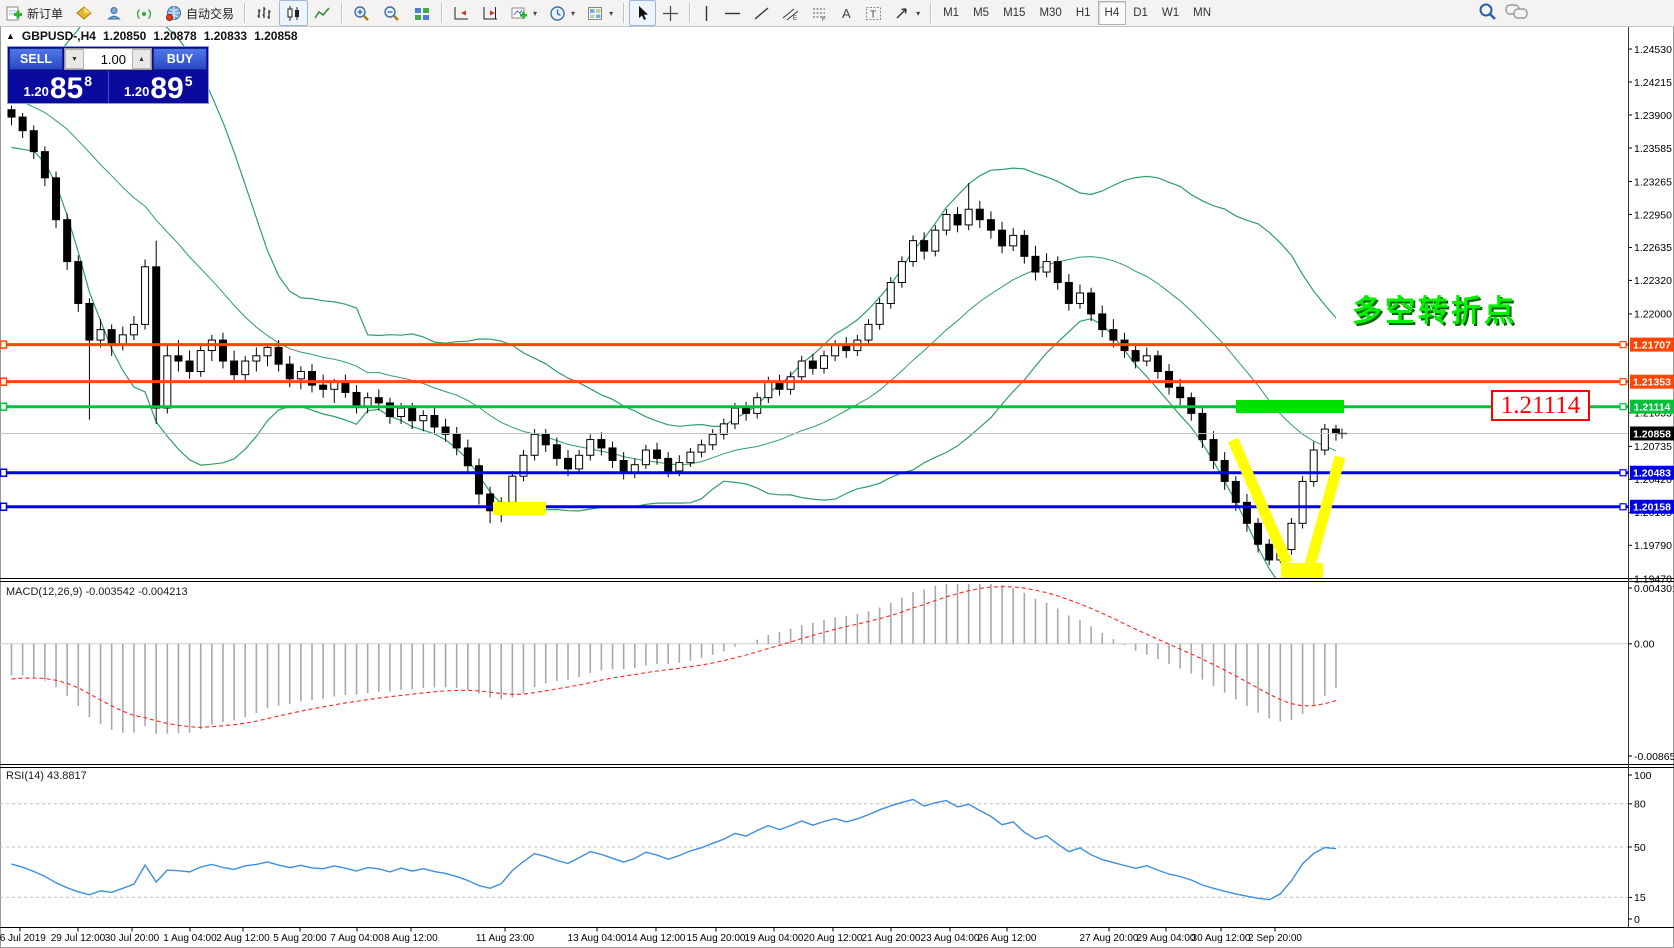 This screenshot has height=948, width=1674. What do you see at coordinates (1487, 13) in the screenshot?
I see `search-icon` at bounding box center [1487, 13].